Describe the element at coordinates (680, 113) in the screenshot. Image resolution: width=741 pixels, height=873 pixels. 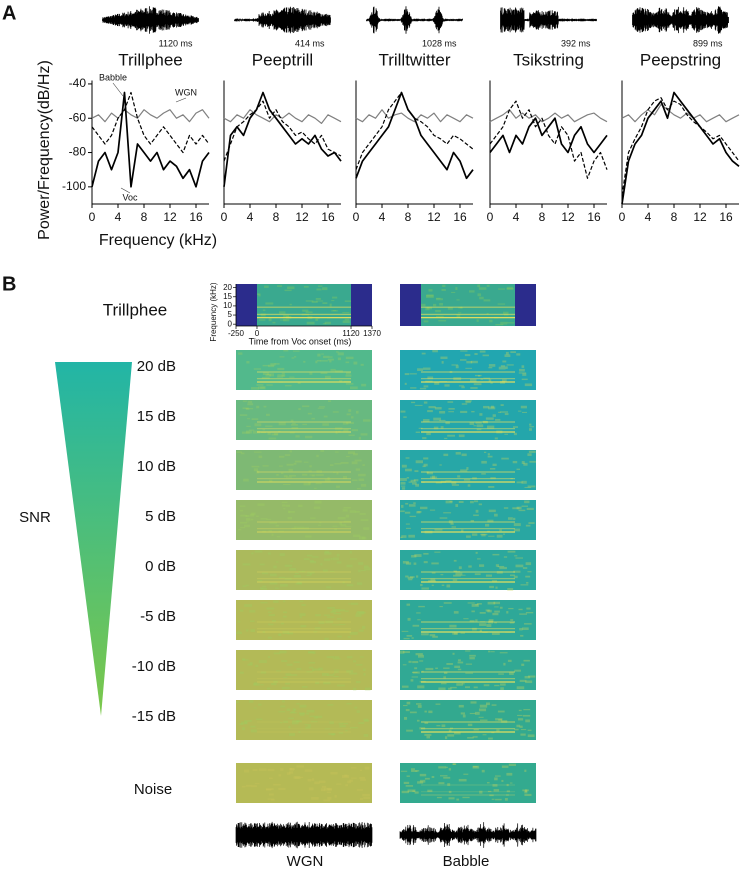
I see `spectrum-line` at that location.